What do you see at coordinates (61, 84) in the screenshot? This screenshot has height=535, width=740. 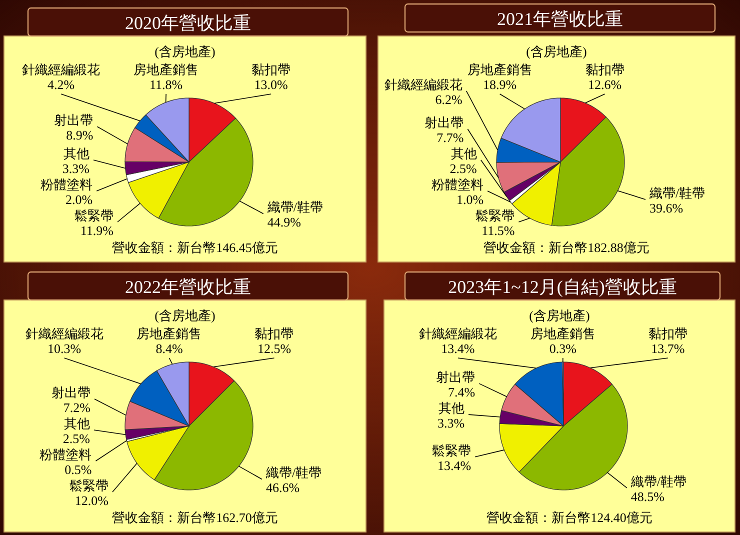 I see `value: 4.2%` at bounding box center [61, 84].